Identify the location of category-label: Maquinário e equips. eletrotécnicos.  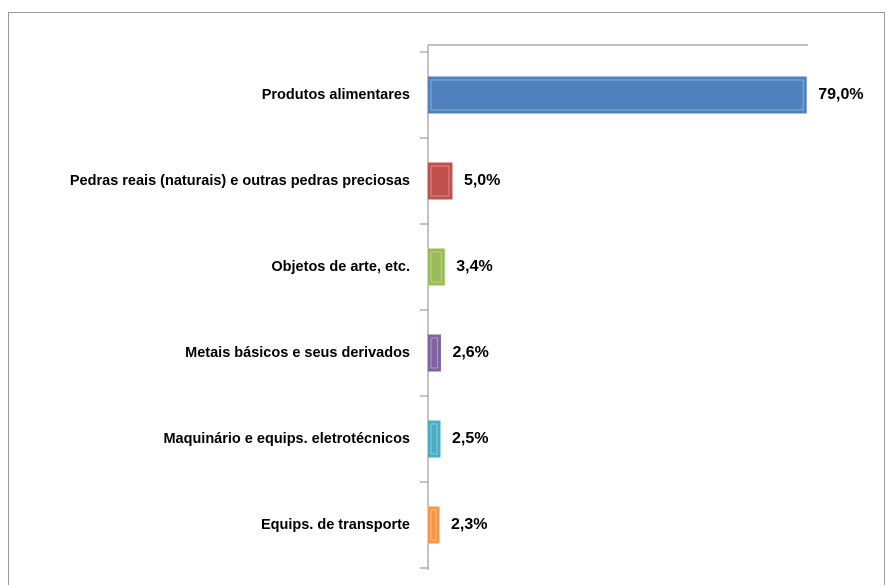
(286, 439).